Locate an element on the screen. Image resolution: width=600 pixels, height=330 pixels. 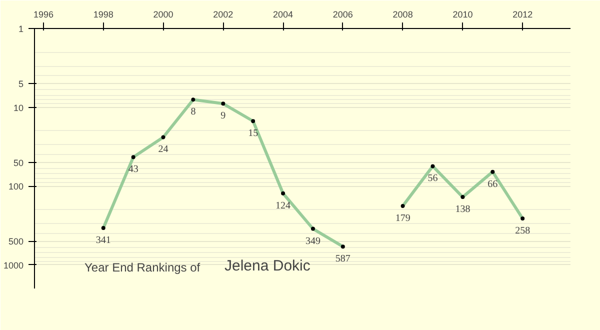
text: Jelena Dokic is located at coordinates (267, 266).